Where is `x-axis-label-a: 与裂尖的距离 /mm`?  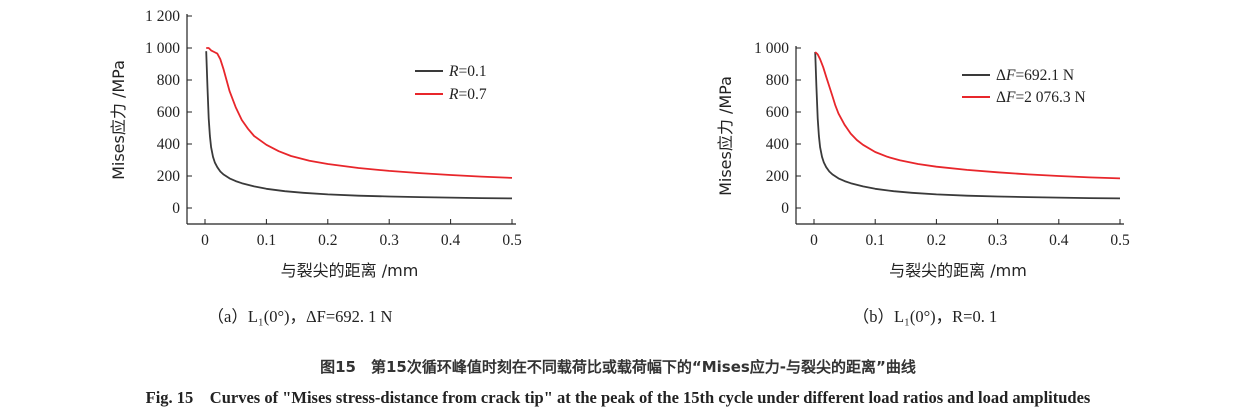
x-axis-label-a: 与裂尖的距离 /mm is located at coordinates (350, 270).